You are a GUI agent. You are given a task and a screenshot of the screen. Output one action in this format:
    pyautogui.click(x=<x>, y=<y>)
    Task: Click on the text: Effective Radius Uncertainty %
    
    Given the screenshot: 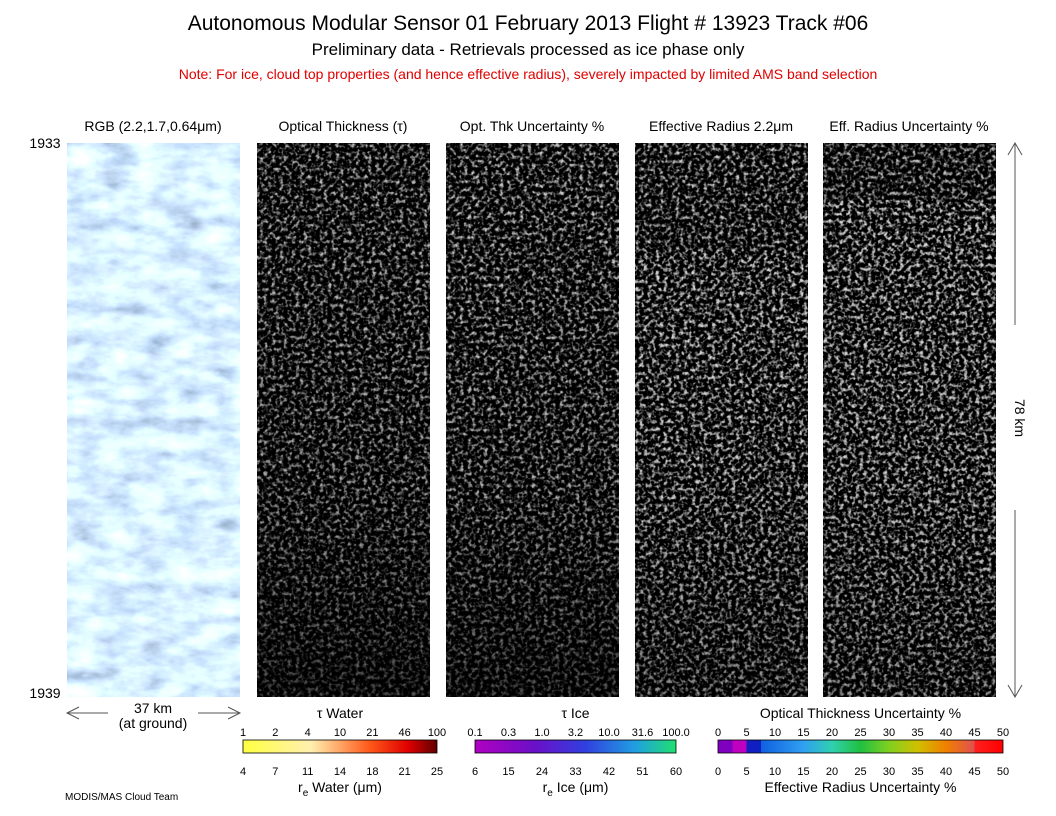 What is the action you would take?
    pyautogui.click(x=861, y=787)
    